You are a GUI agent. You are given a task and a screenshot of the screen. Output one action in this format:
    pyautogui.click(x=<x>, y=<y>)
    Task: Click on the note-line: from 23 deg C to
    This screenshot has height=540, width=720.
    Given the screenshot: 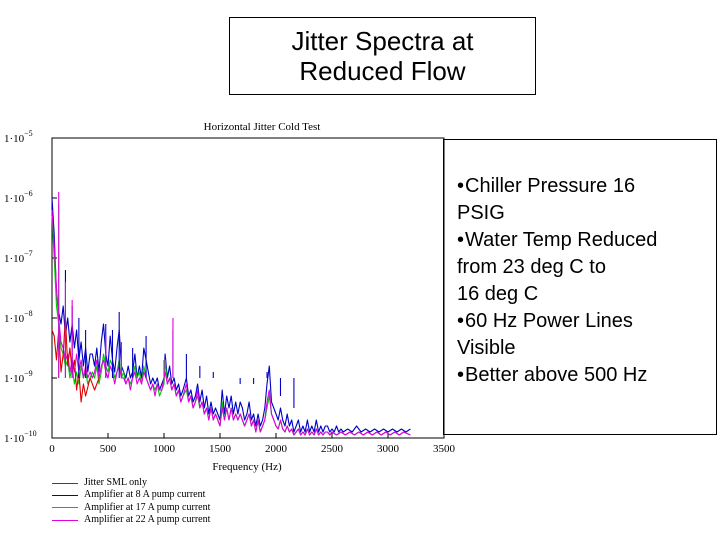 What is the action you would take?
    pyautogui.click(x=583, y=267)
    